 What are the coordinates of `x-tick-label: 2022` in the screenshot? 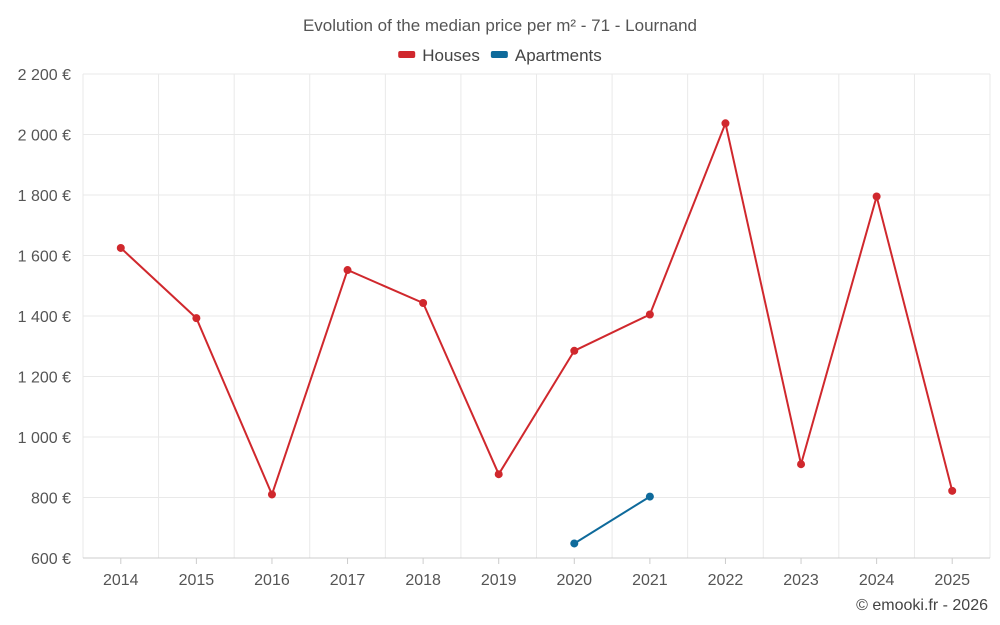 It's located at (726, 580).